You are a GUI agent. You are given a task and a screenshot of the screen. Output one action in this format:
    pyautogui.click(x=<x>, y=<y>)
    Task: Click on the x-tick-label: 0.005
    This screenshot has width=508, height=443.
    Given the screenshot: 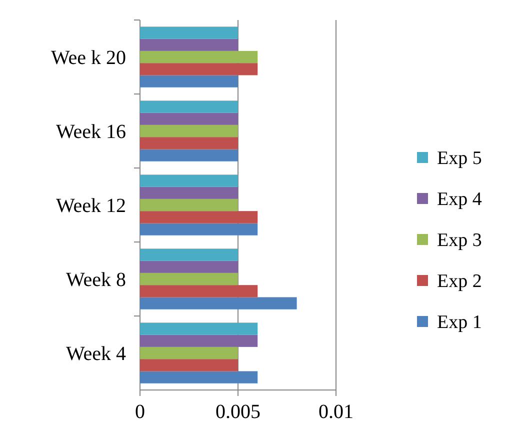 What is the action you would take?
    pyautogui.click(x=238, y=412)
    